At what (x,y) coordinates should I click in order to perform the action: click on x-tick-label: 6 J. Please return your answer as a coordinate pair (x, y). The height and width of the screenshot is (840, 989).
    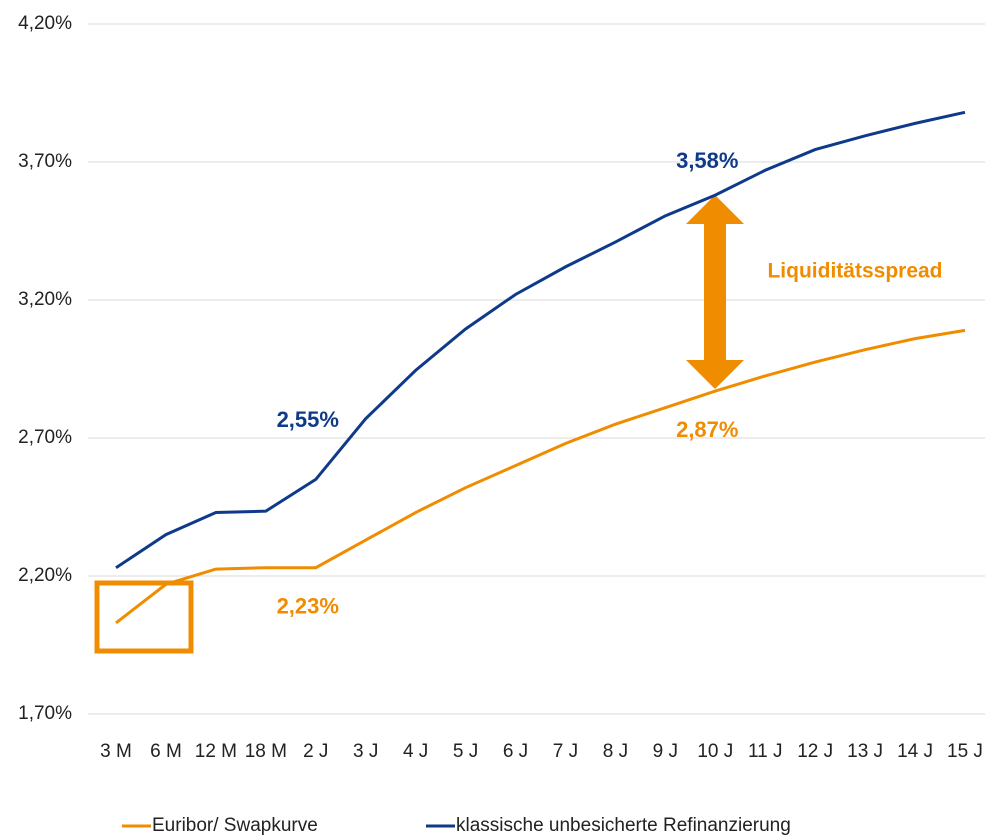
    Looking at the image, I should click on (515, 751).